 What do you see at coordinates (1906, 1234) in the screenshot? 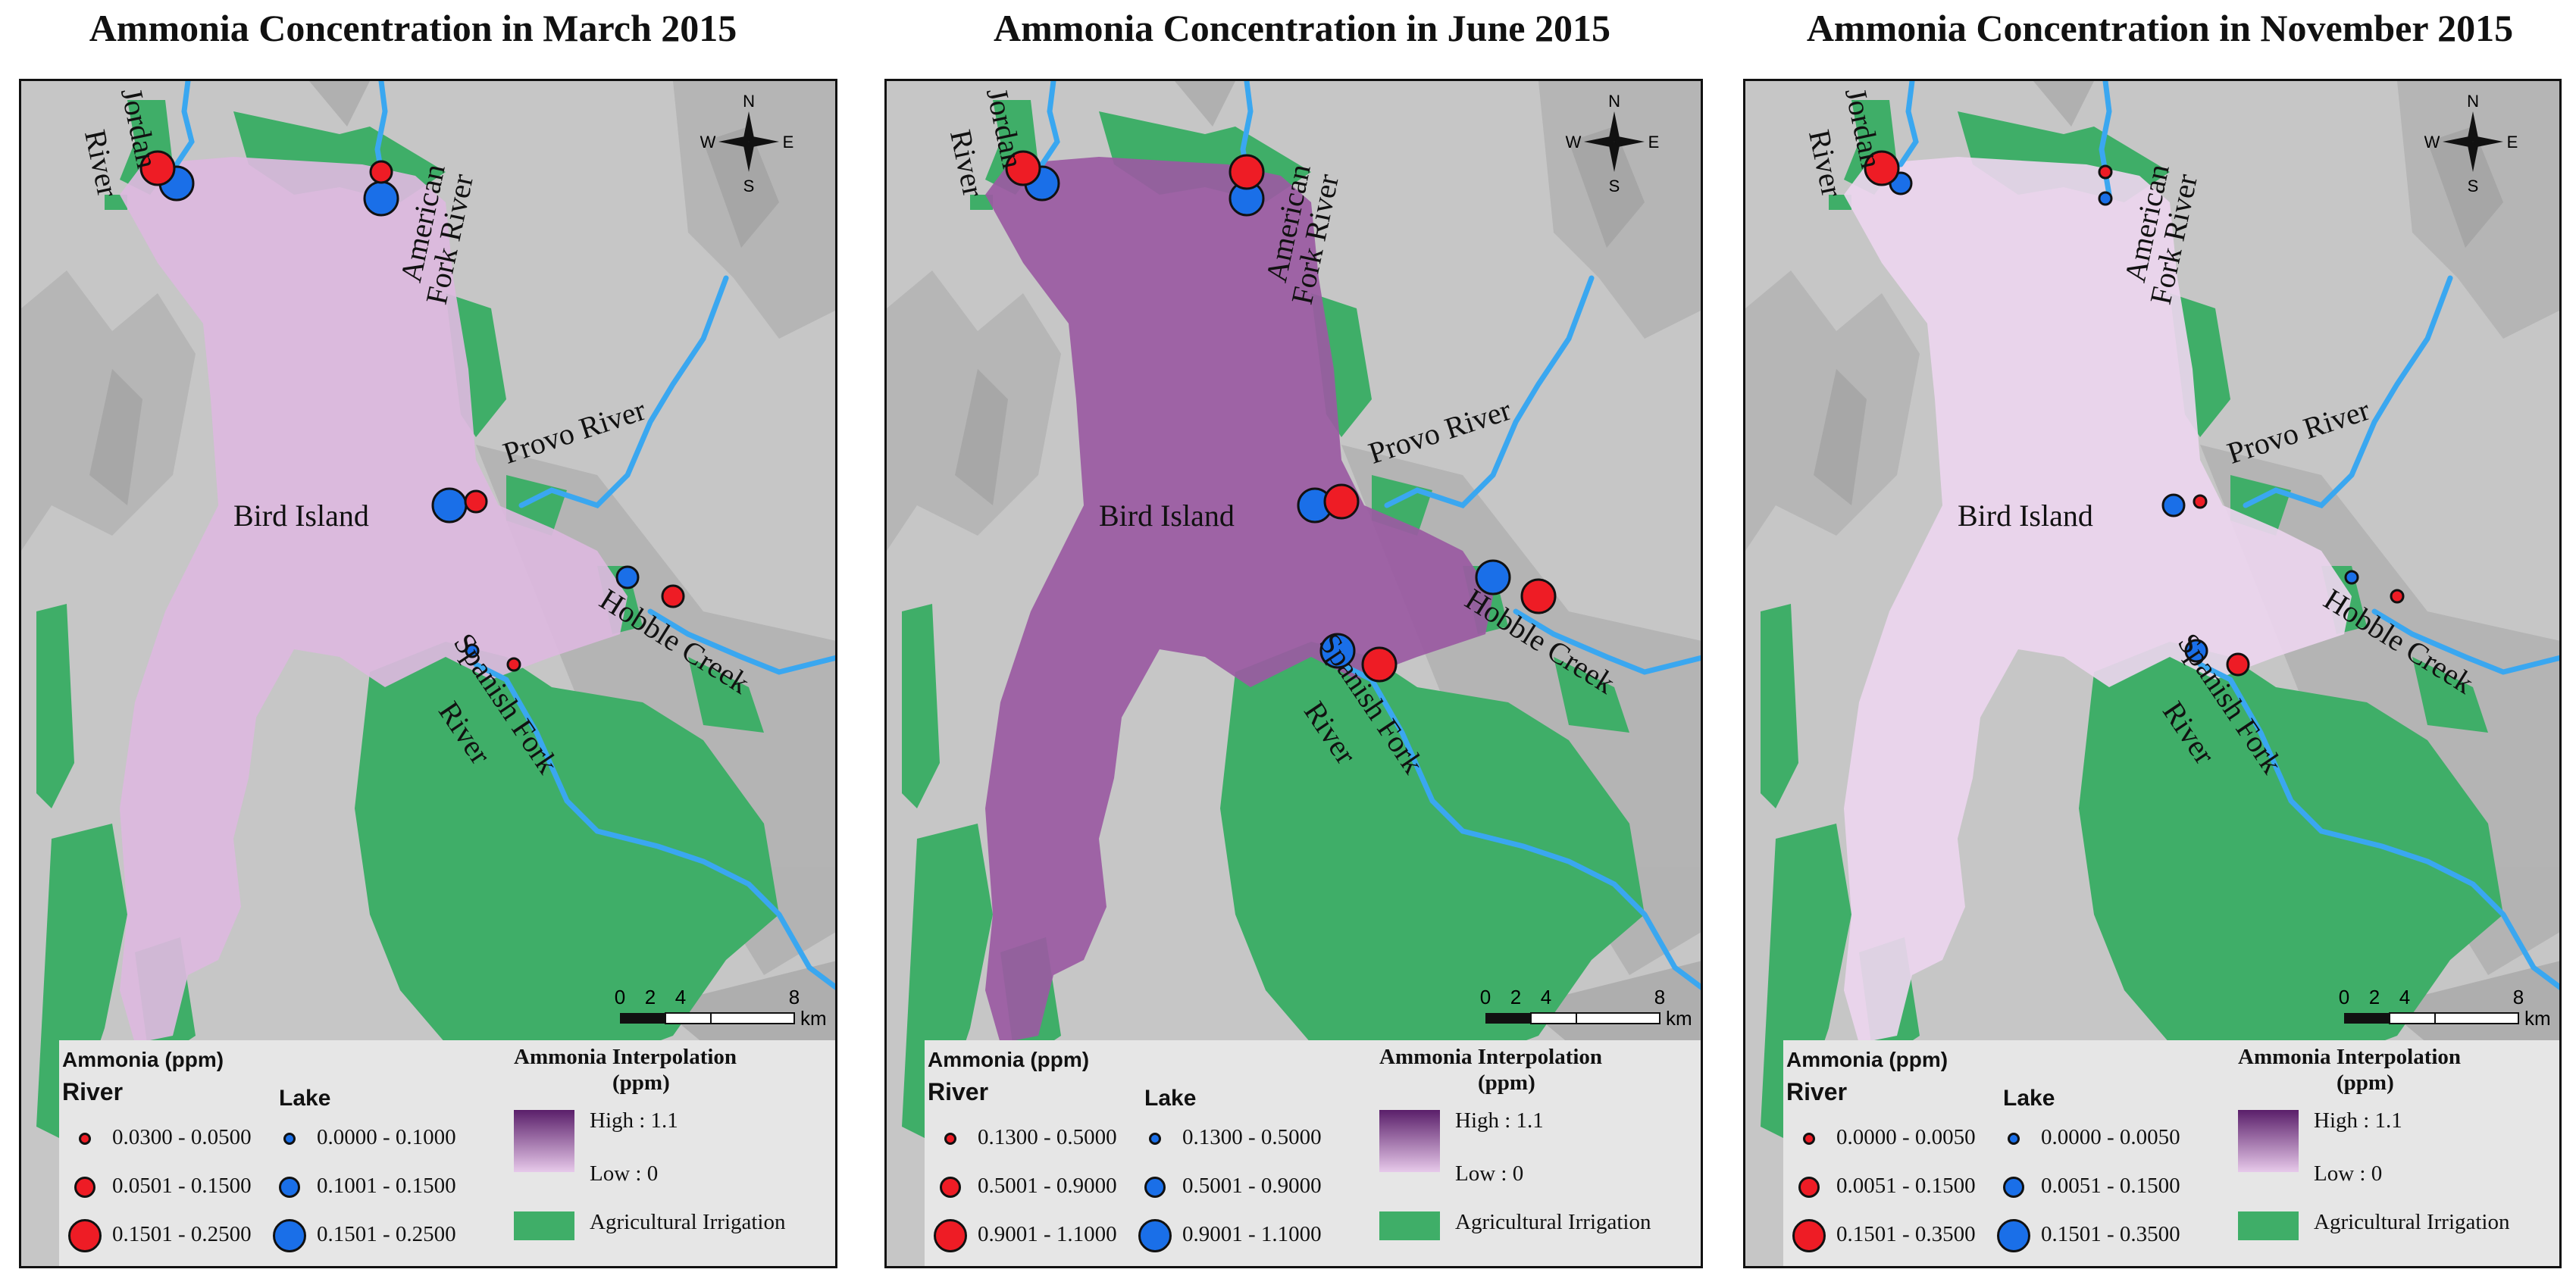
I see `legend-river-class-3: 0.1501 - 0.3500` at bounding box center [1906, 1234].